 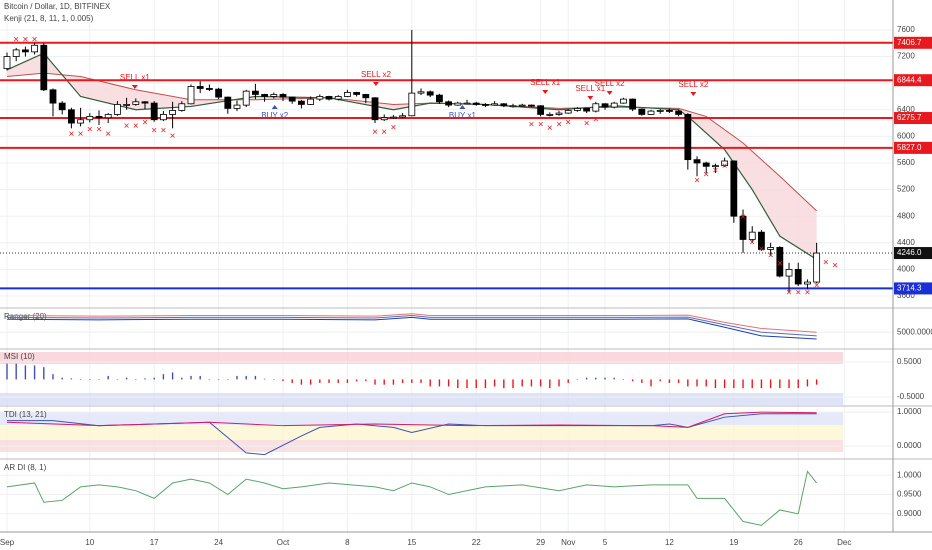 What do you see at coordinates (906, 189) in the screenshot?
I see `y-tick-label: 5200` at bounding box center [906, 189].